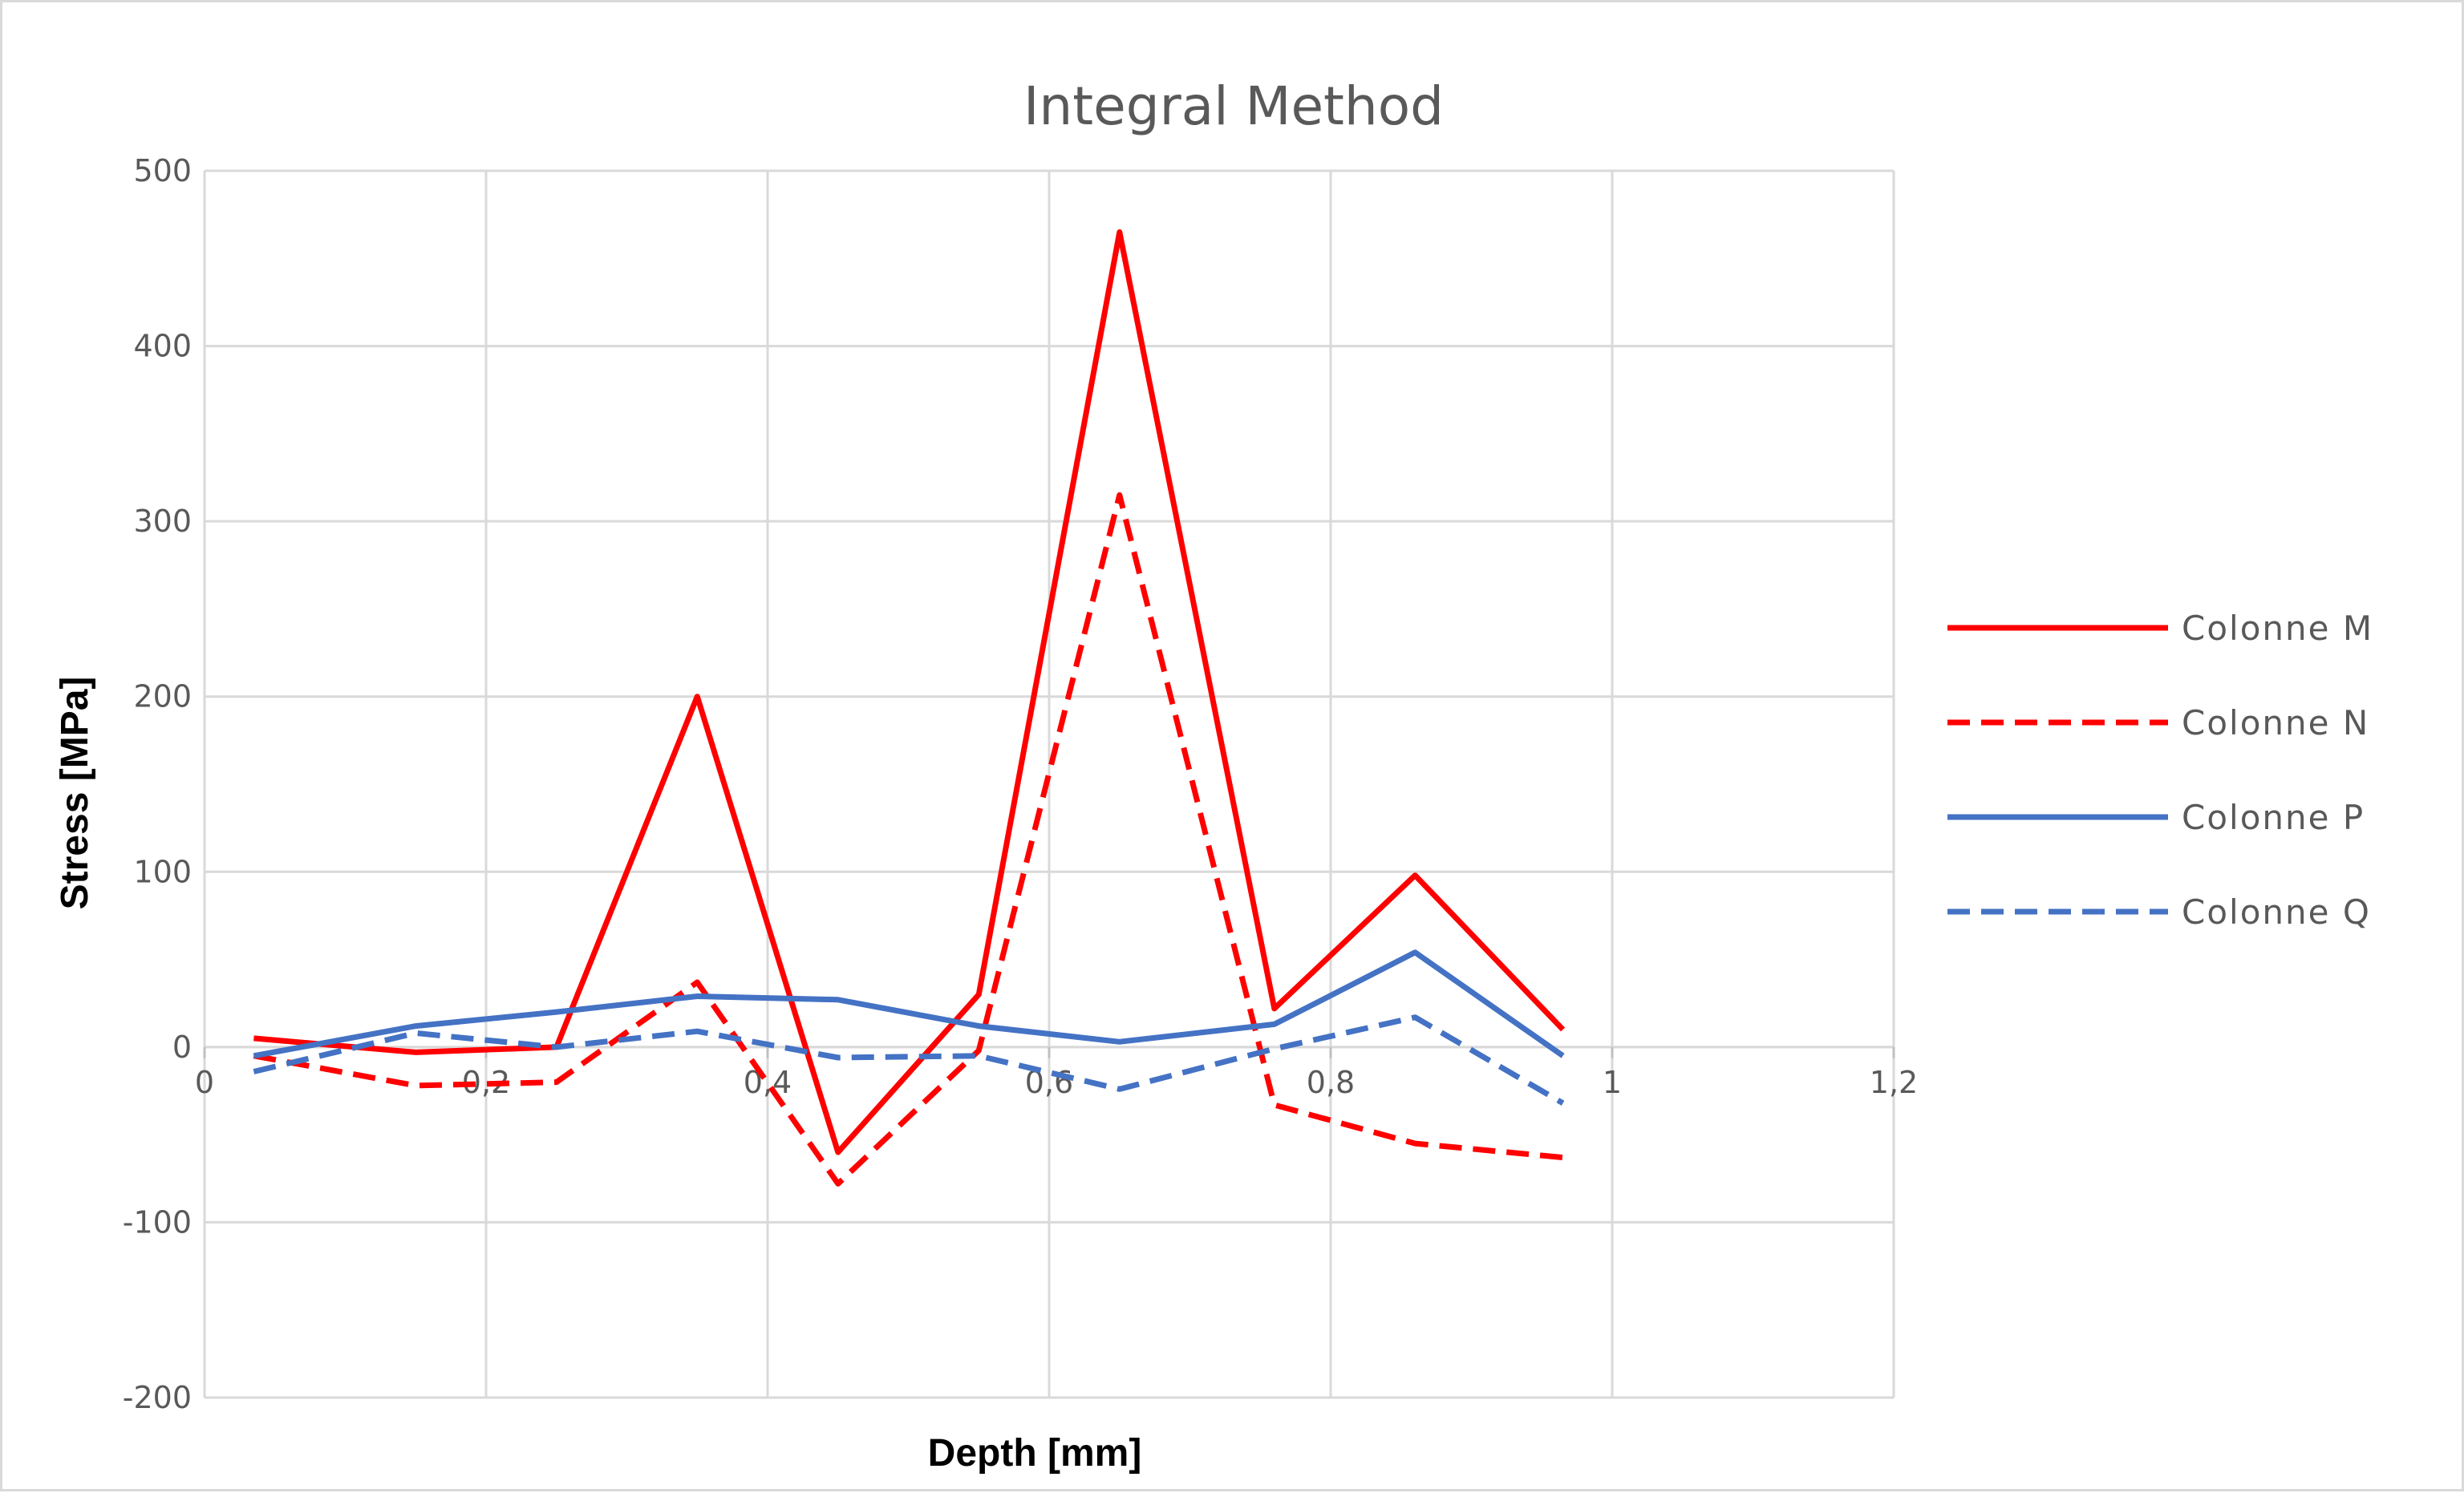 The image size is (2464, 1493). I want to click on chart-title: Integral Method, so click(1233, 106).